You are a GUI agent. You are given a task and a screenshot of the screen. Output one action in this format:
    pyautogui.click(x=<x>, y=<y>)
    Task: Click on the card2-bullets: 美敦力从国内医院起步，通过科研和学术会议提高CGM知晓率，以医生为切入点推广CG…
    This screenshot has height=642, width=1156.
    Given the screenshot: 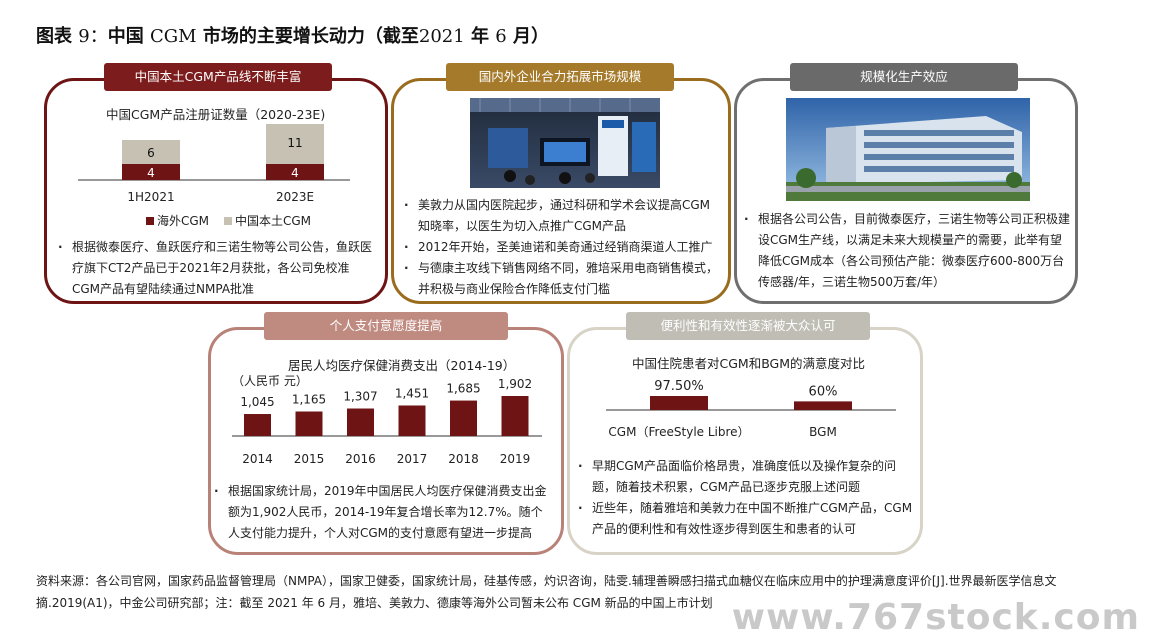 What is the action you would take?
    pyautogui.click(x=563, y=247)
    